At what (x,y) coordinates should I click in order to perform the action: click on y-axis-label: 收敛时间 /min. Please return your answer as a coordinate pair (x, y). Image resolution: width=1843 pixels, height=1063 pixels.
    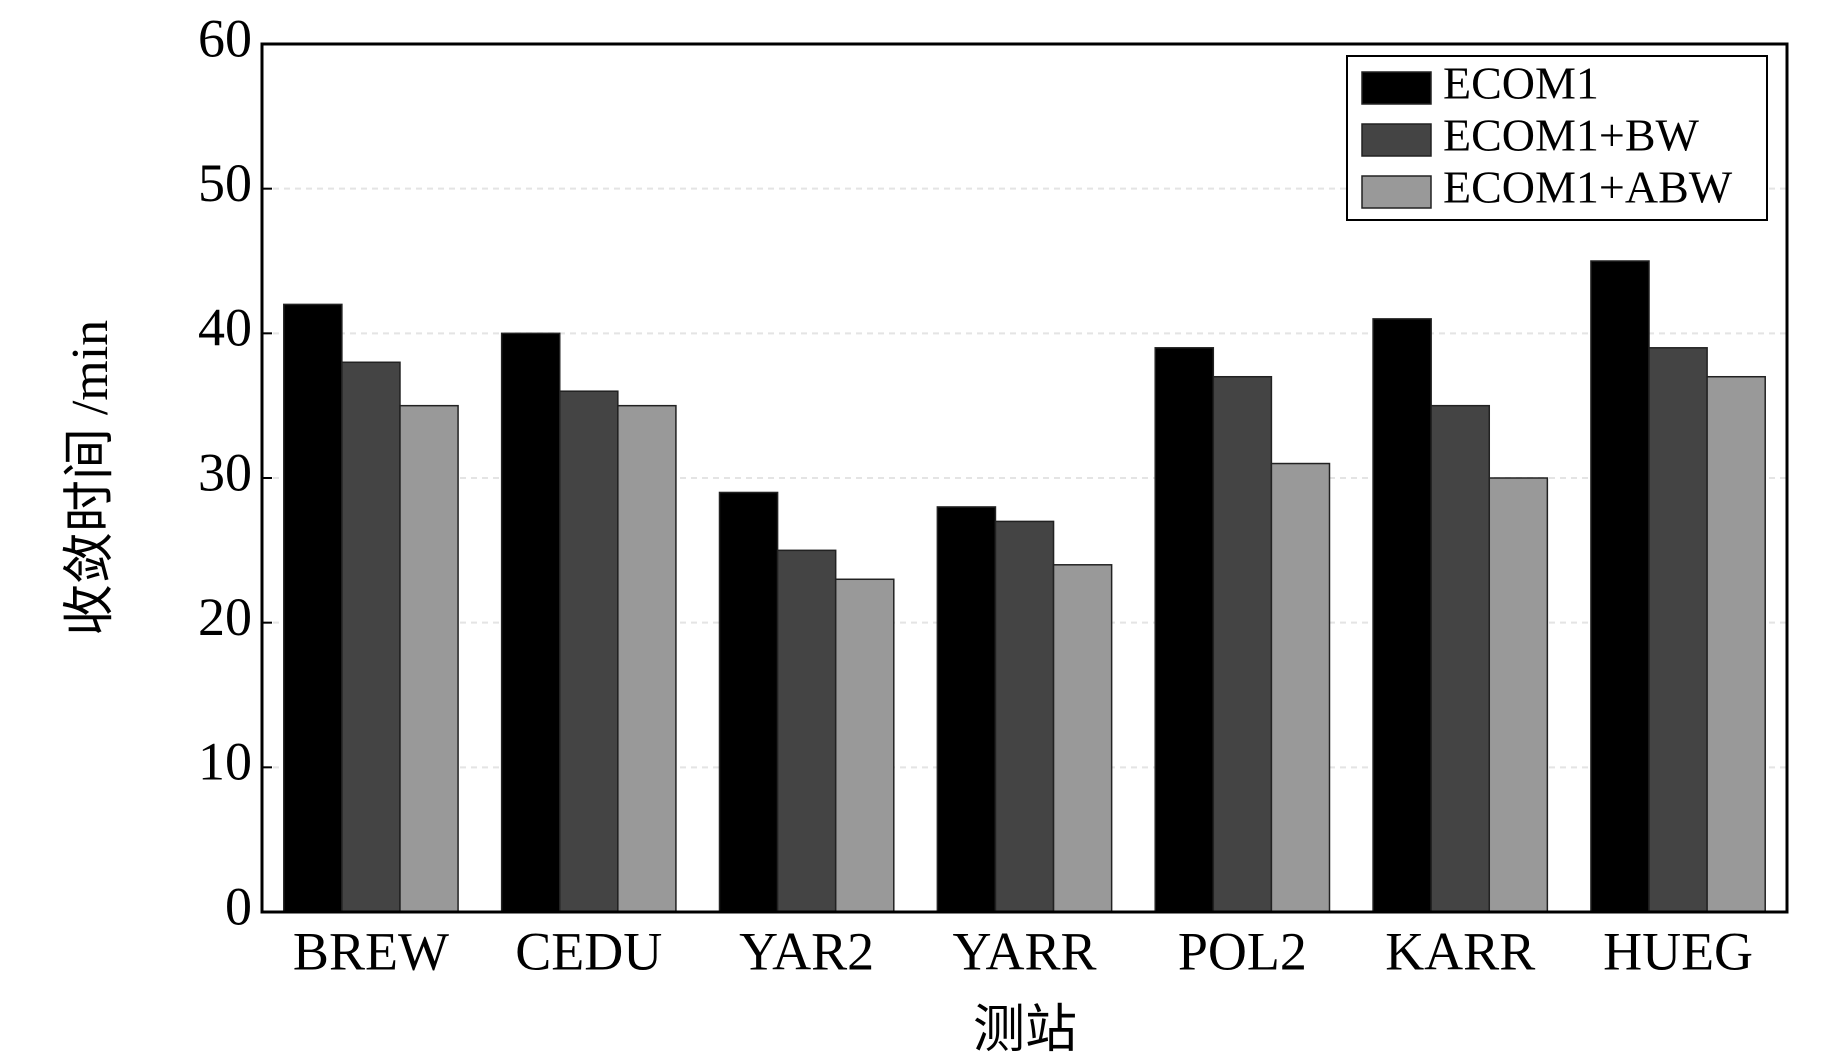
    Looking at the image, I should click on (90, 478).